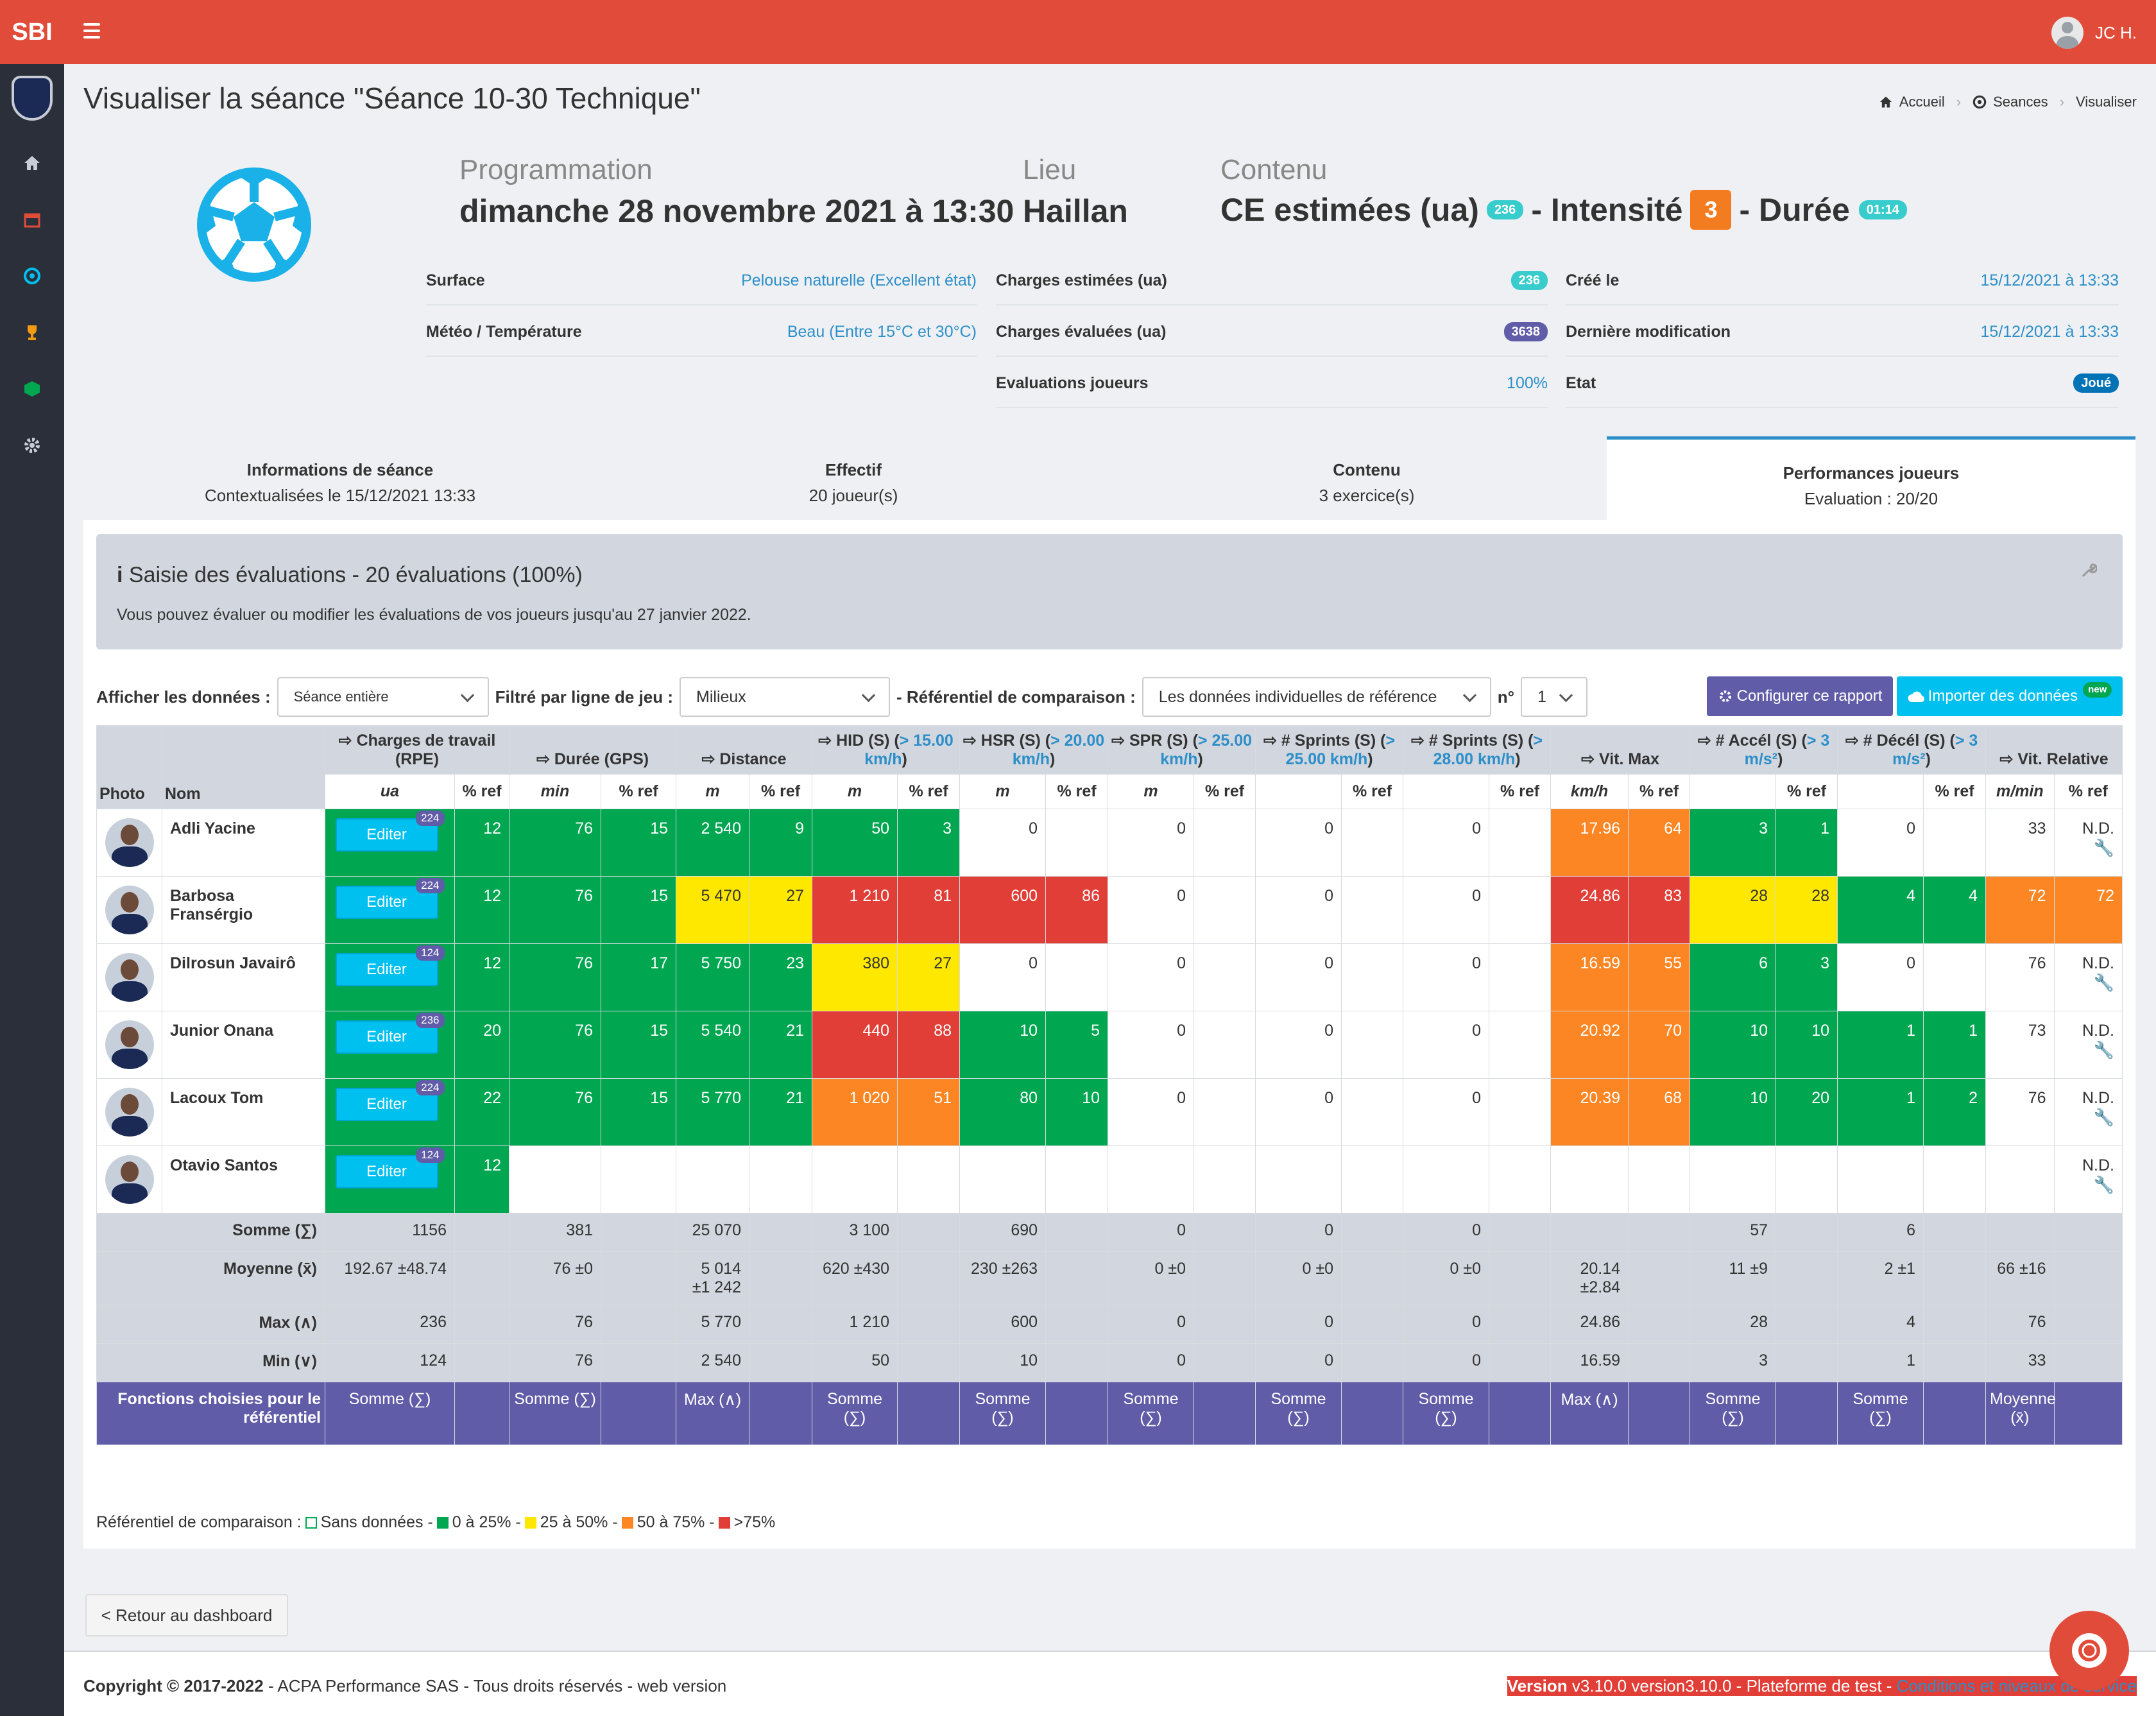  What do you see at coordinates (1555, 697) in the screenshot?
I see `numero-select: 1` at bounding box center [1555, 697].